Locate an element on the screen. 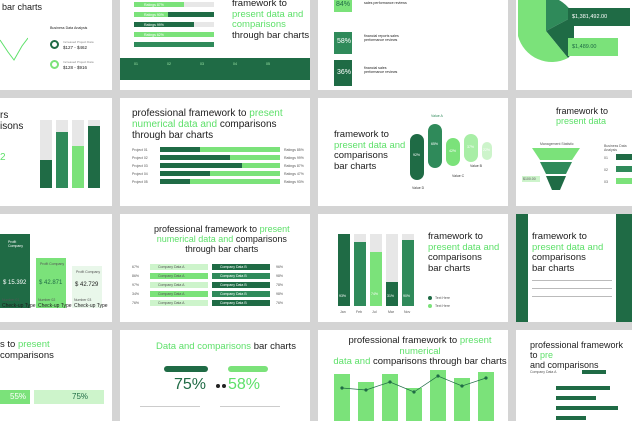 This screenshot has width=632, height=421. slide-thumbnail: Data and comparisons bar charts 75% 58% is located at coordinates (215, 375).